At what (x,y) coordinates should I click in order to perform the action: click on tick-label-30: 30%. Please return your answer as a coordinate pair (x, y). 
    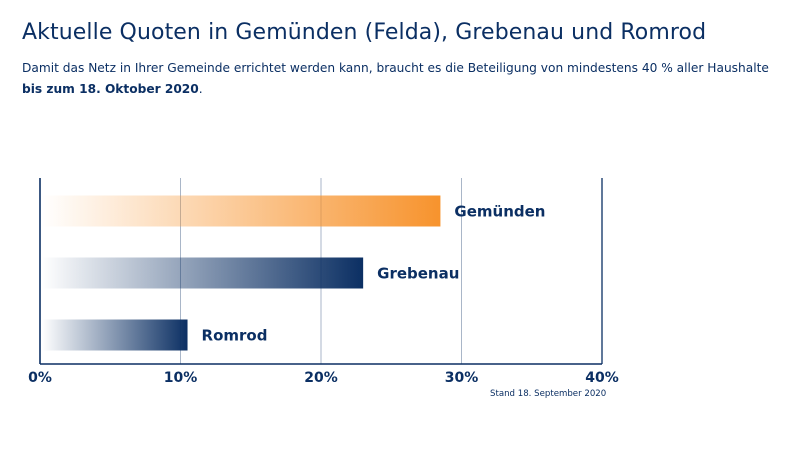
    Looking at the image, I should click on (462, 378).